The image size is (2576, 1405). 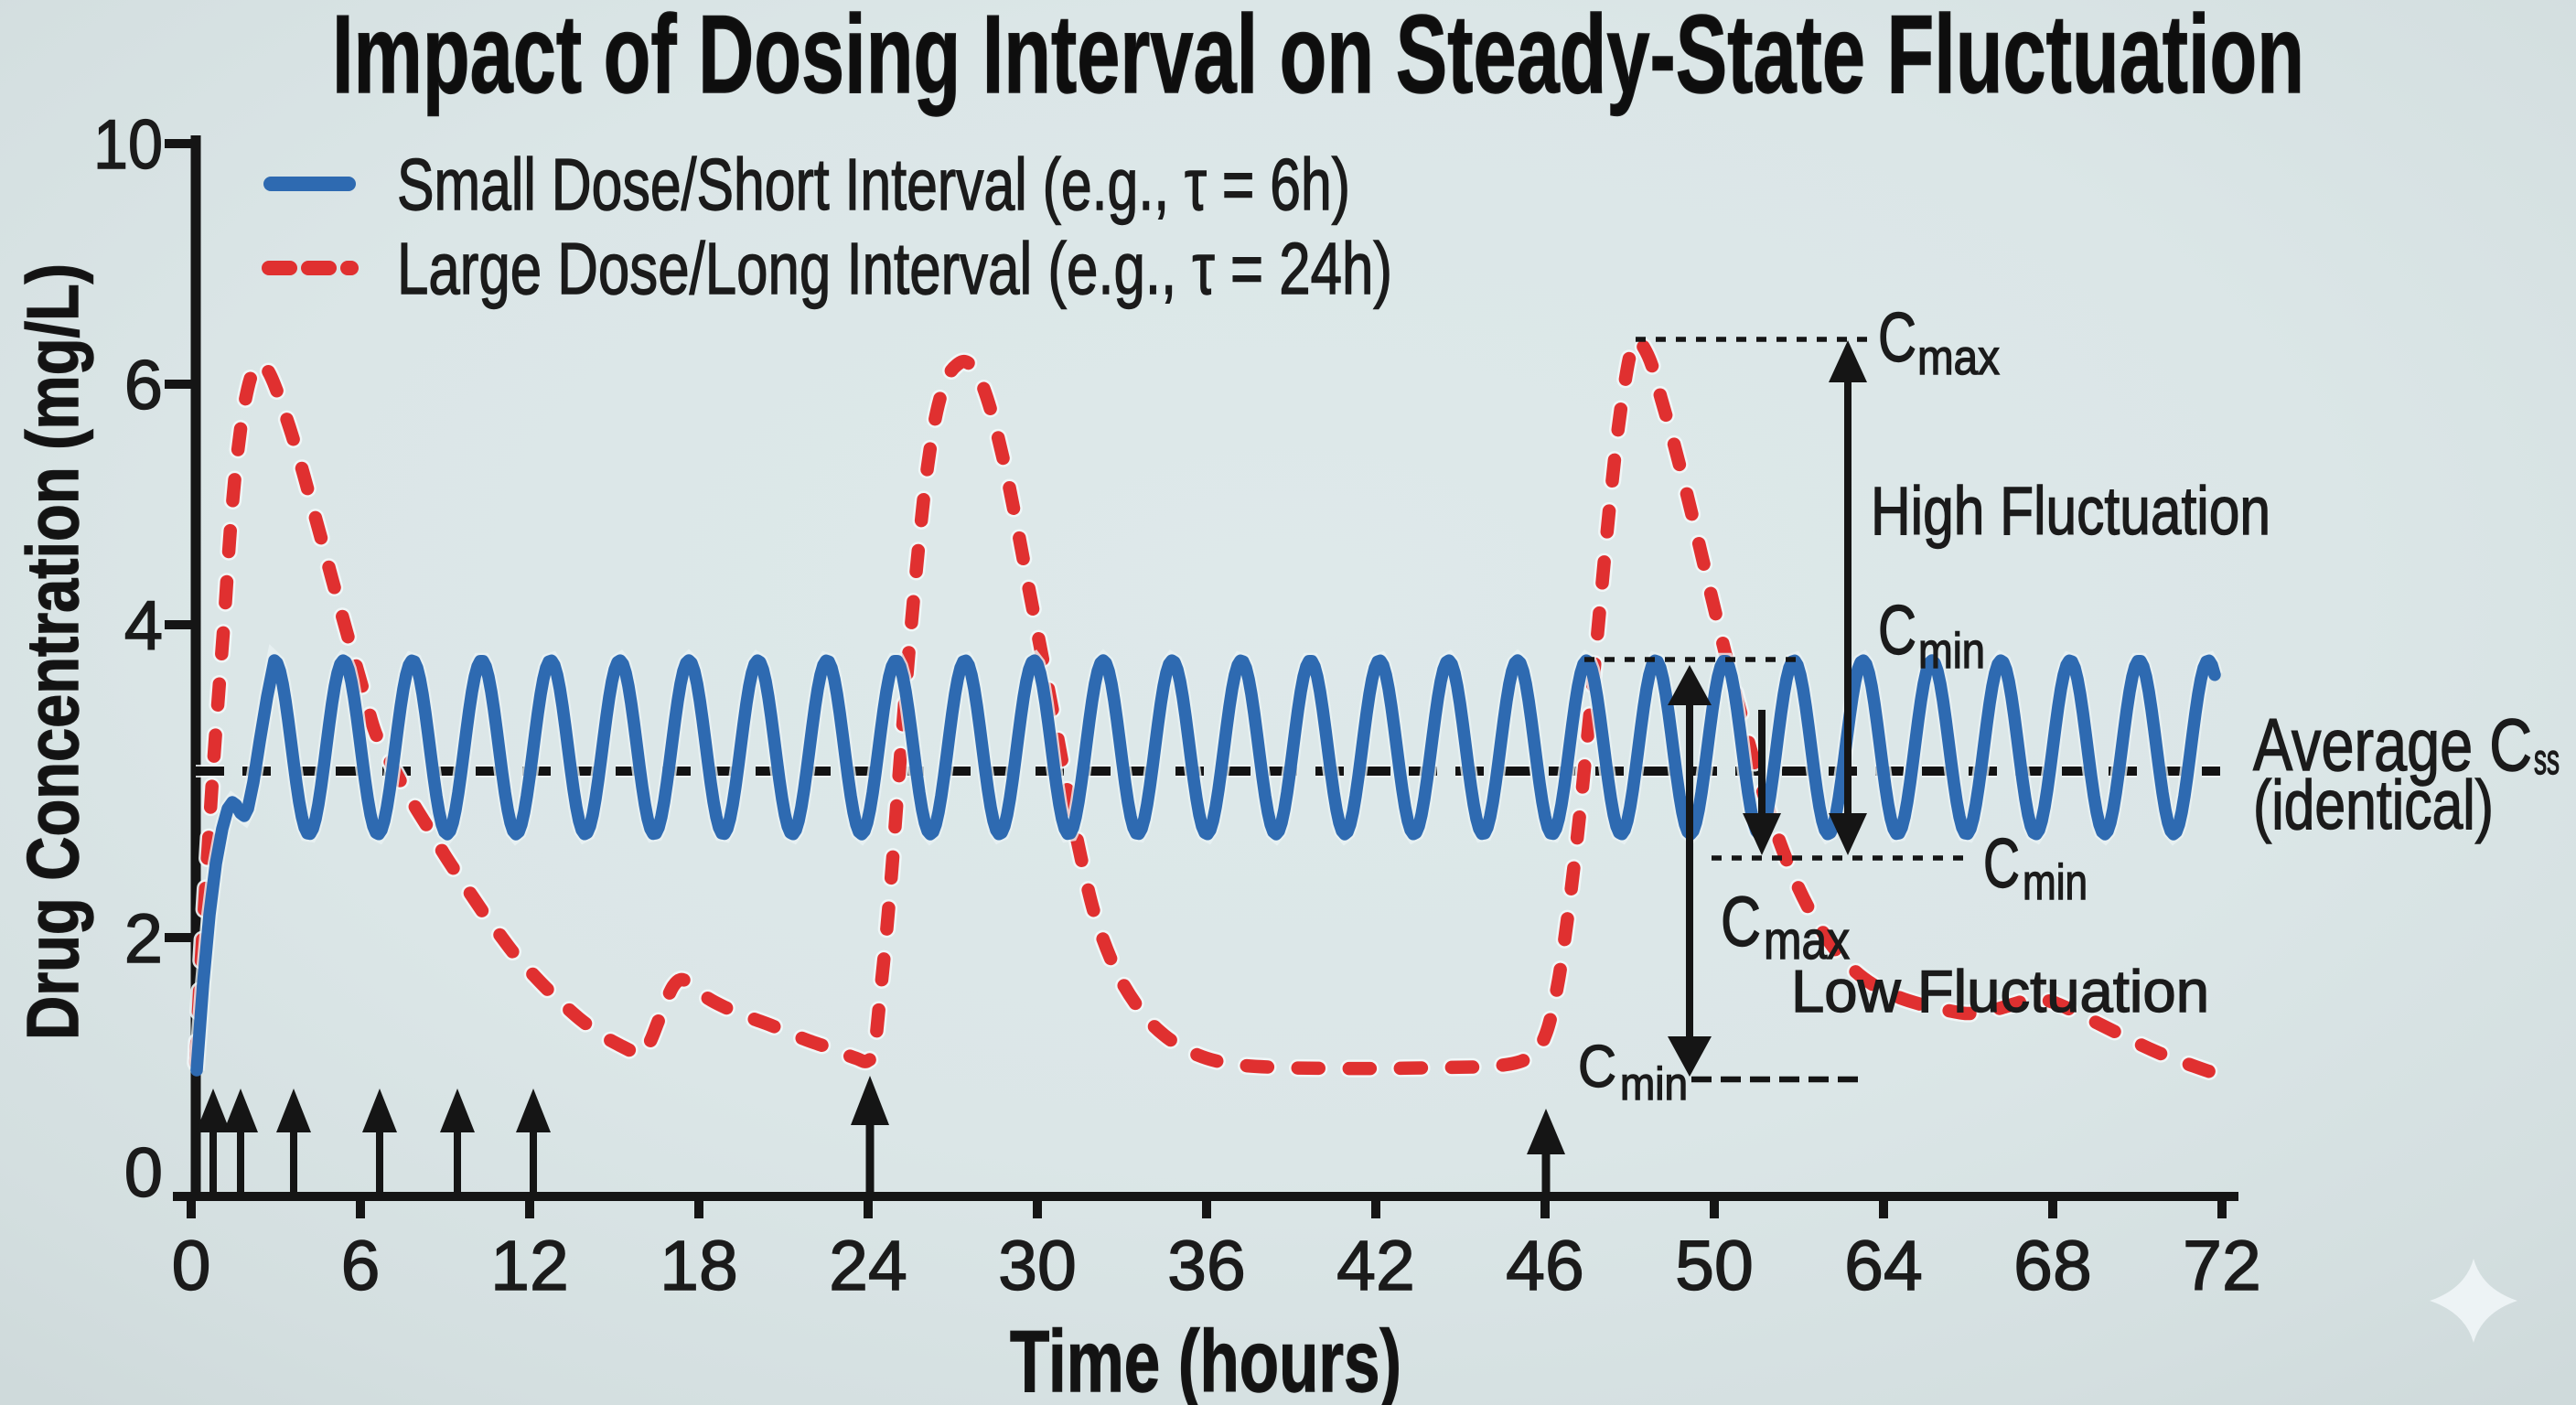 I want to click on svg-text: (identical), so click(x=2374, y=805).